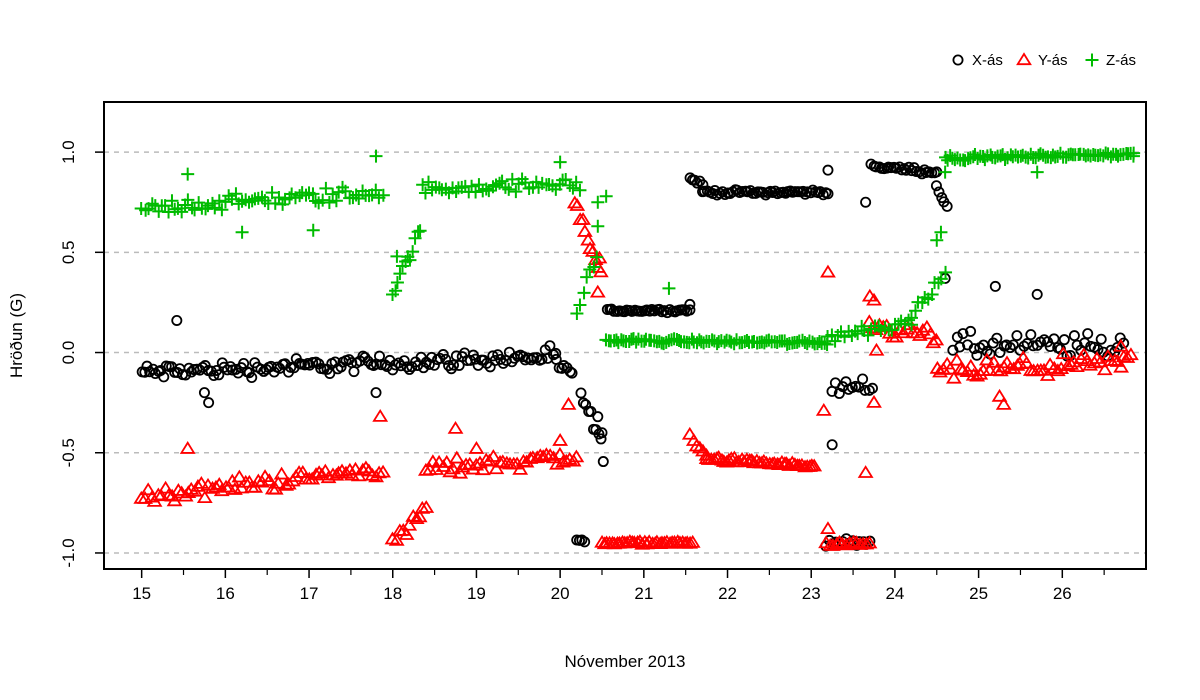 The image size is (1200, 700). I want to click on x-tick-label-5: 20, so click(560, 593).